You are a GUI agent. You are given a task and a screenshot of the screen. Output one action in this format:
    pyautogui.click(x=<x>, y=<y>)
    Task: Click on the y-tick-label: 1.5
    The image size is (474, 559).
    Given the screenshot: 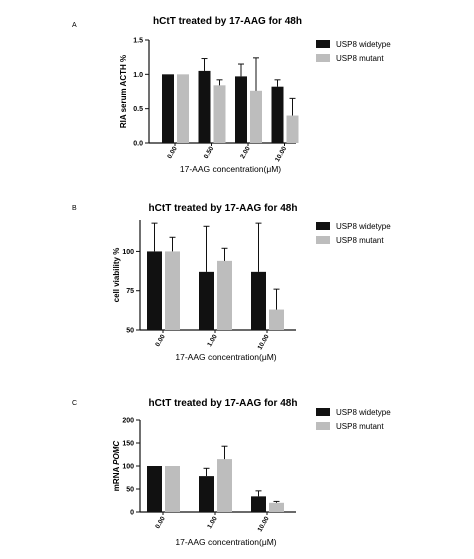 What is the action you would take?
    pyautogui.click(x=138, y=41)
    